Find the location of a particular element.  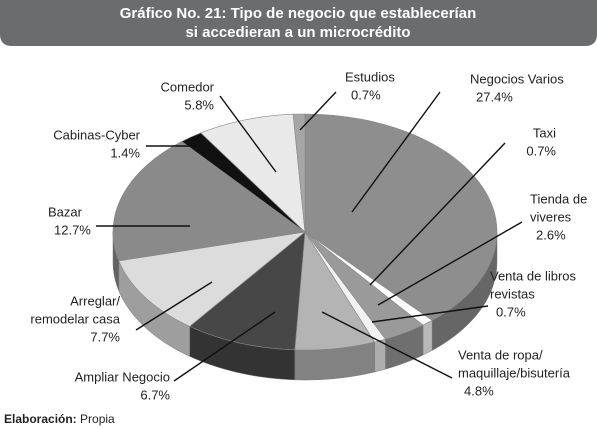

slice-value: 27.4% is located at coordinates (494, 96).